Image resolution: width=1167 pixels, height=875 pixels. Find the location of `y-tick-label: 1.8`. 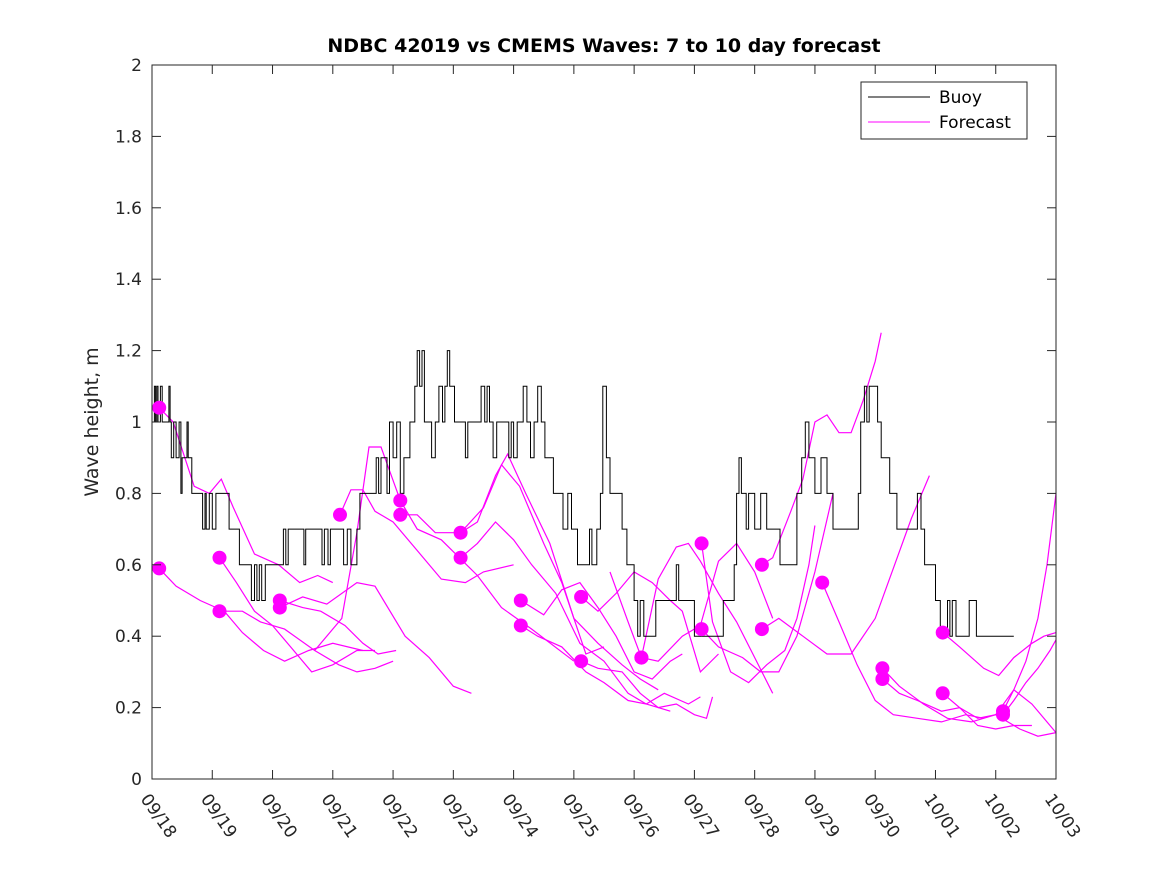

y-tick-label: 1.8 is located at coordinates (128, 137).